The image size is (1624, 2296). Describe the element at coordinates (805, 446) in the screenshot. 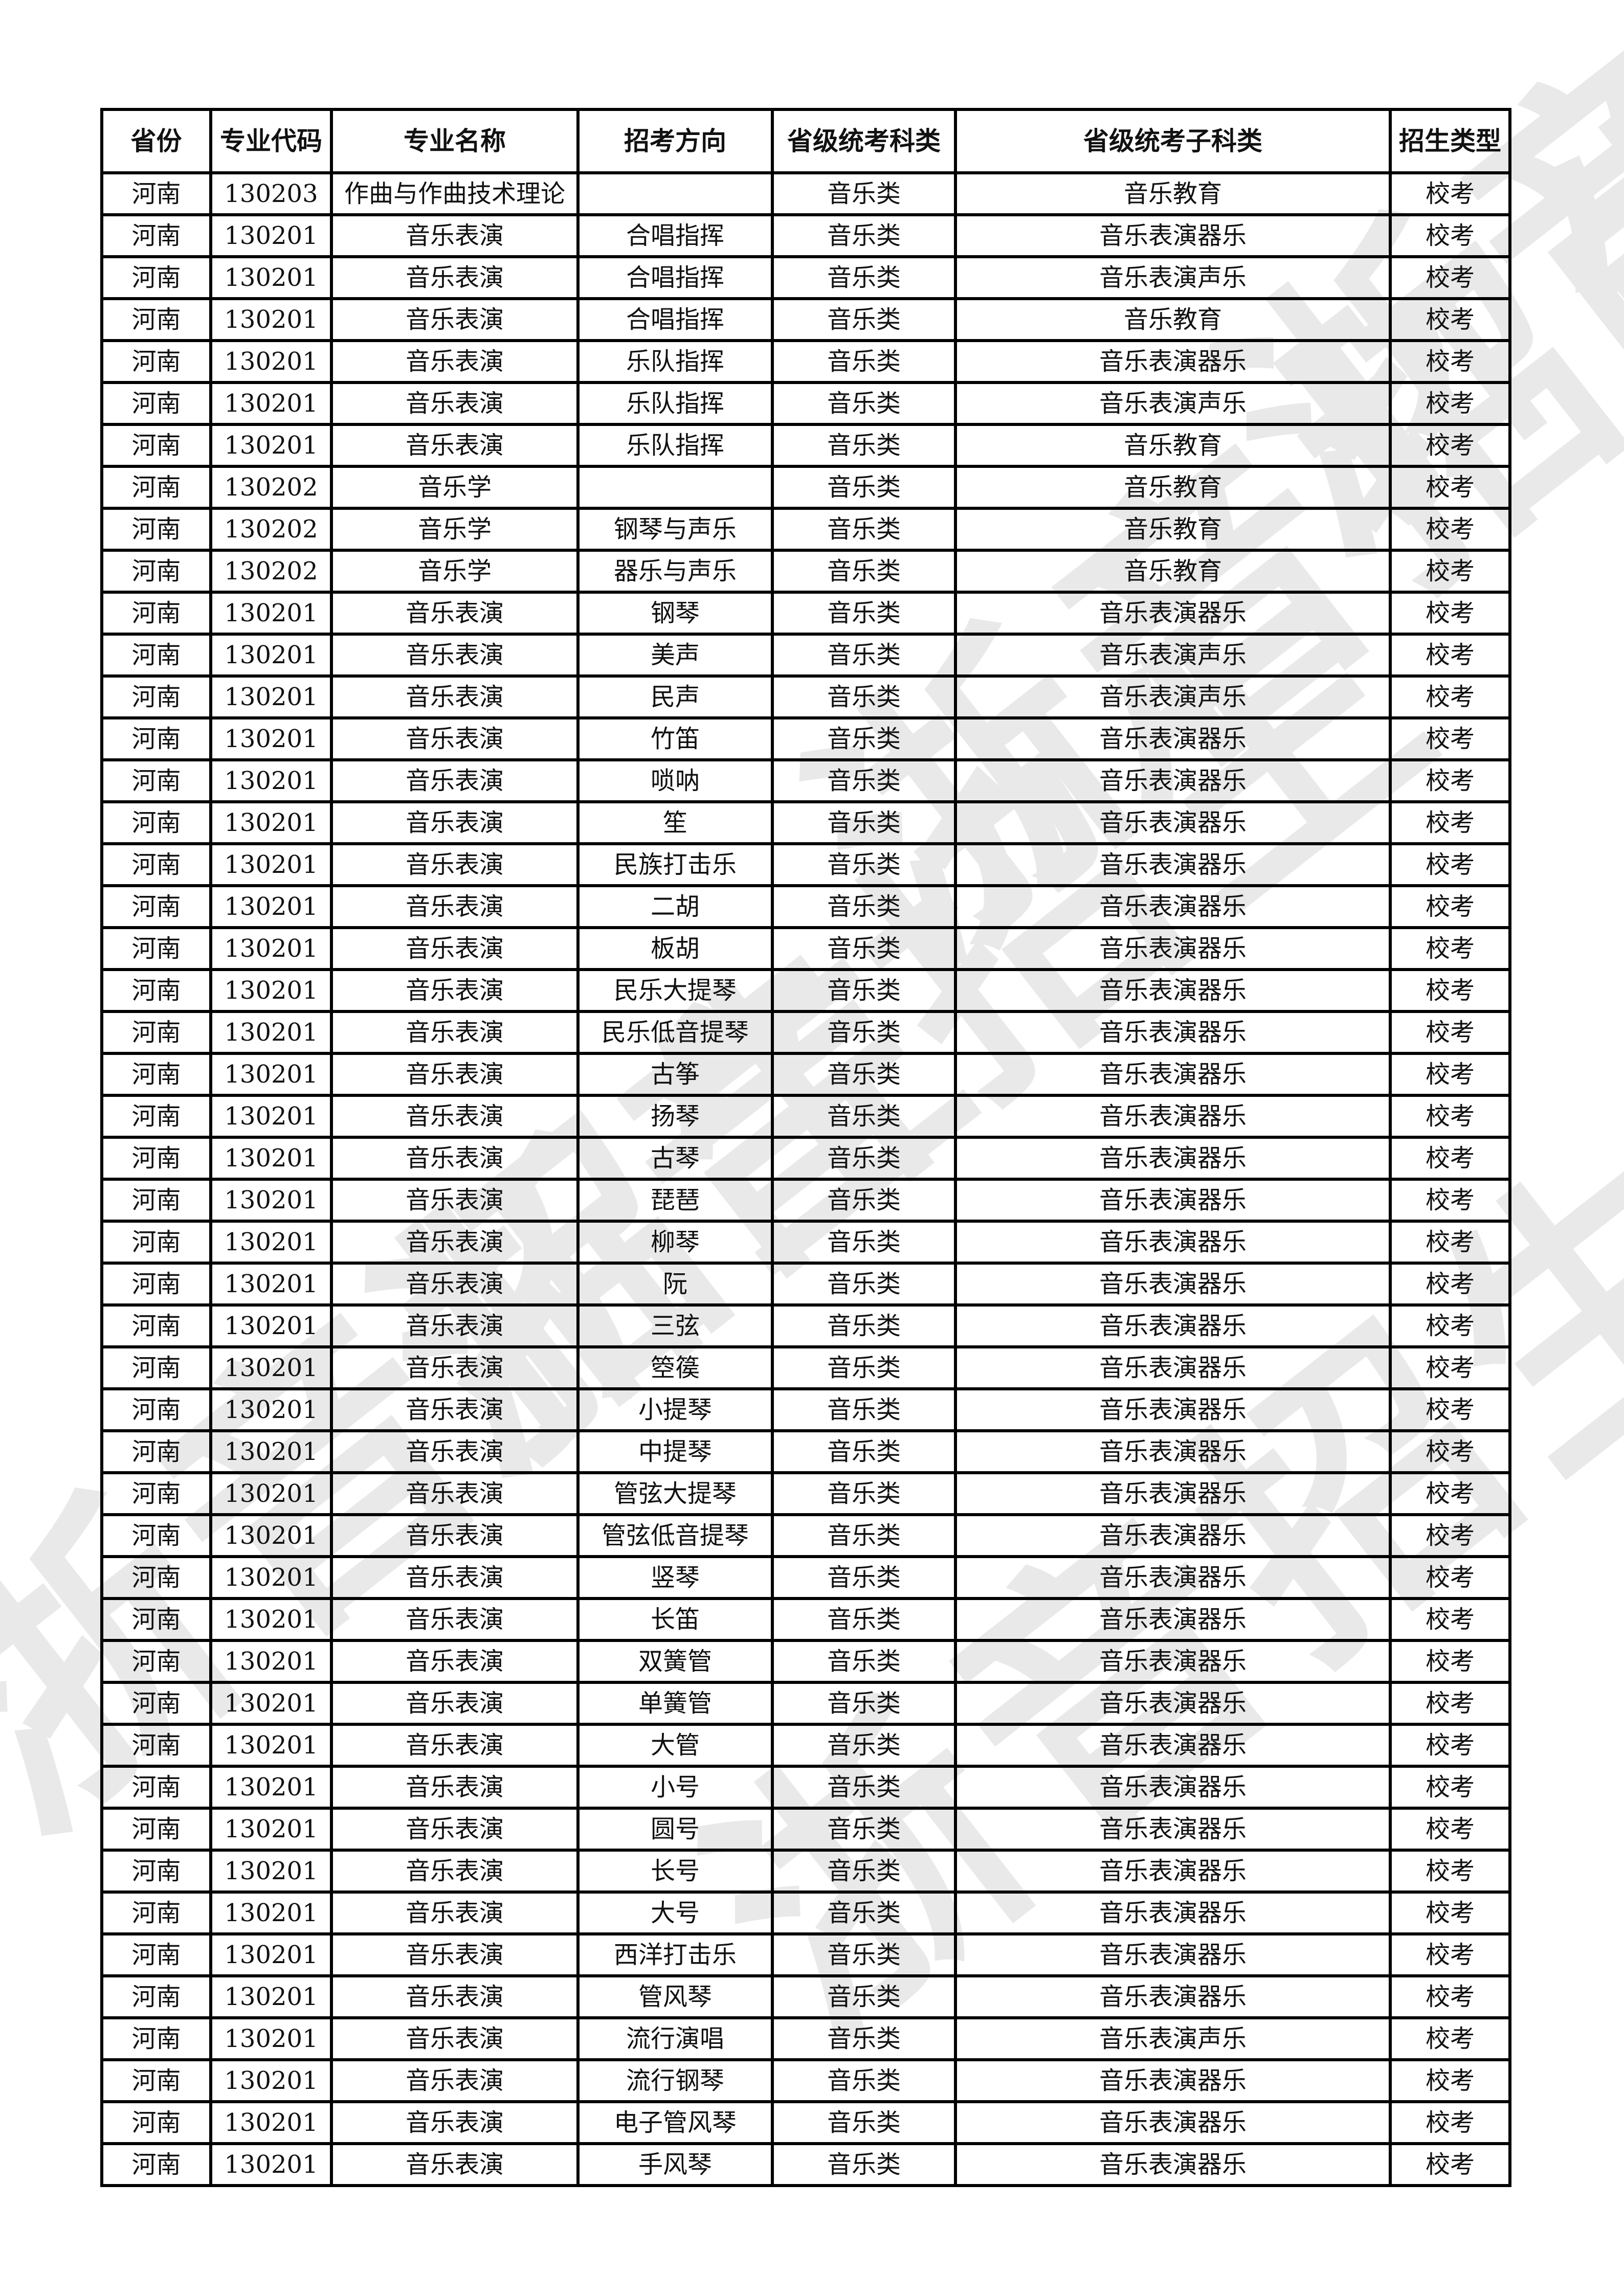

I see `table-row: 河南 130201 音乐表演 乐队指挥 音乐类 音乐教育 校考` at that location.